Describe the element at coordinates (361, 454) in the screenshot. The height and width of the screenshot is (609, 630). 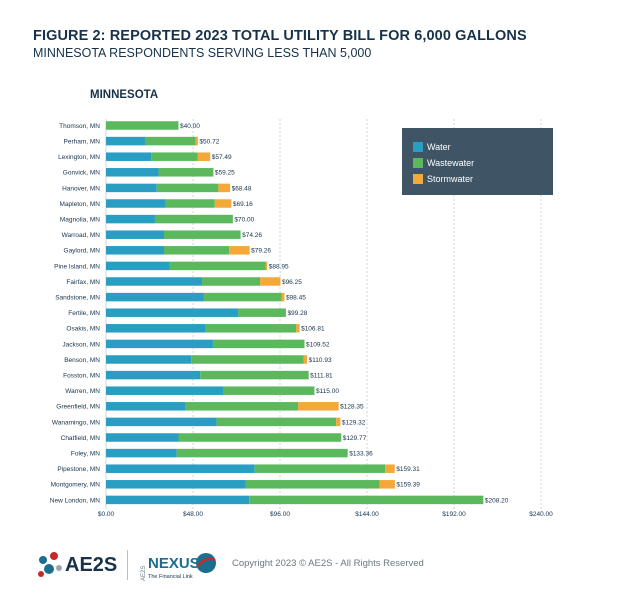
I see `total-value-label: $133.36` at that location.